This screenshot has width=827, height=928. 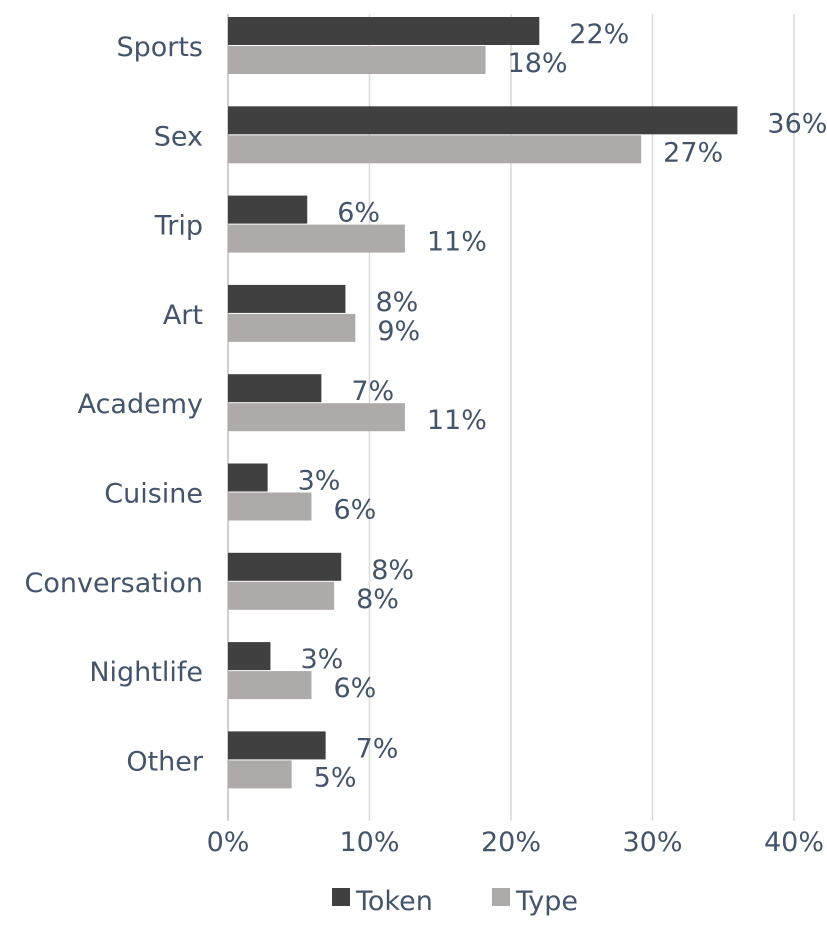 I want to click on legend-label: Token, so click(x=394, y=901).